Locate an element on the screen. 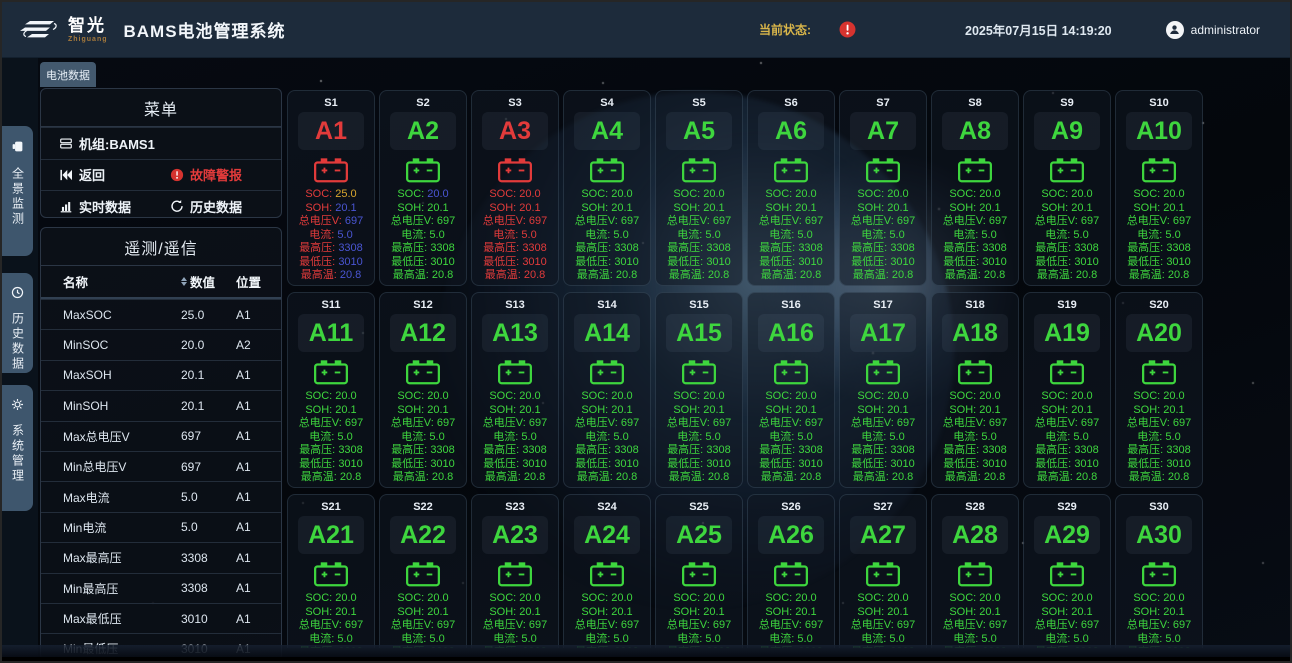  menu-item-history-data: 历史数据 is located at coordinates (225, 206).